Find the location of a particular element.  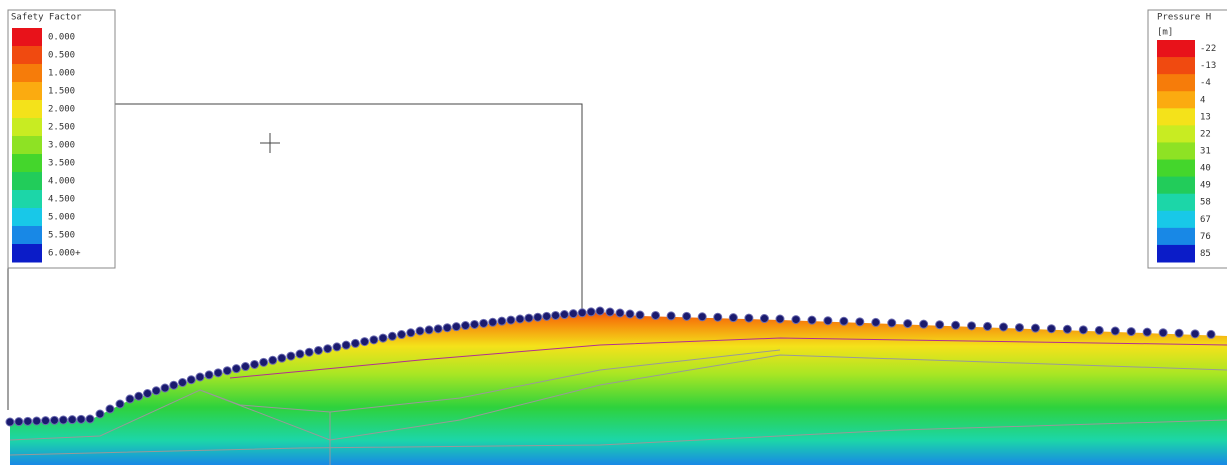

legend-label: 0.000 is located at coordinates (61, 38).